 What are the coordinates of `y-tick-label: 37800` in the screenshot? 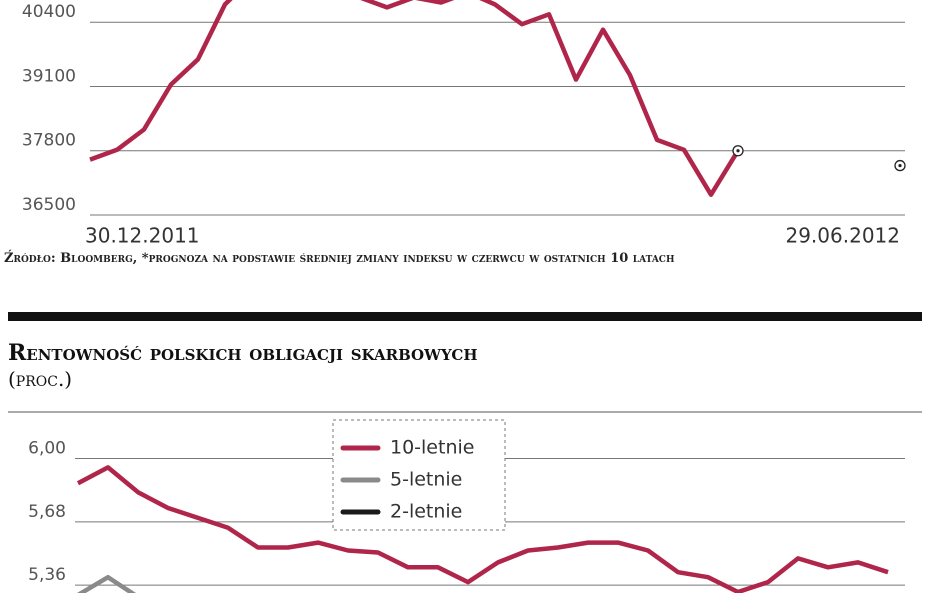 It's located at (49, 141).